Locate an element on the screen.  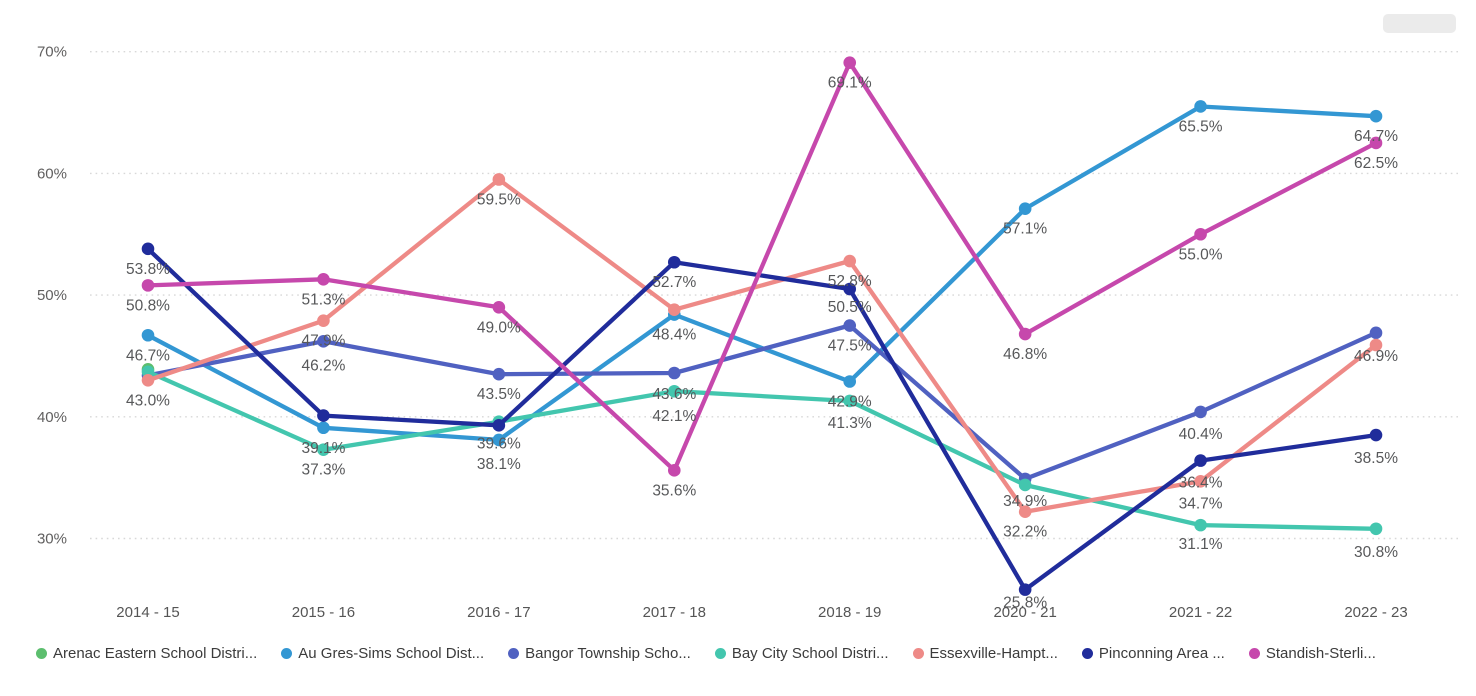
y-axis-ticks: 70% 60% 50% 40% 30% is located at coordinates (52, 296).